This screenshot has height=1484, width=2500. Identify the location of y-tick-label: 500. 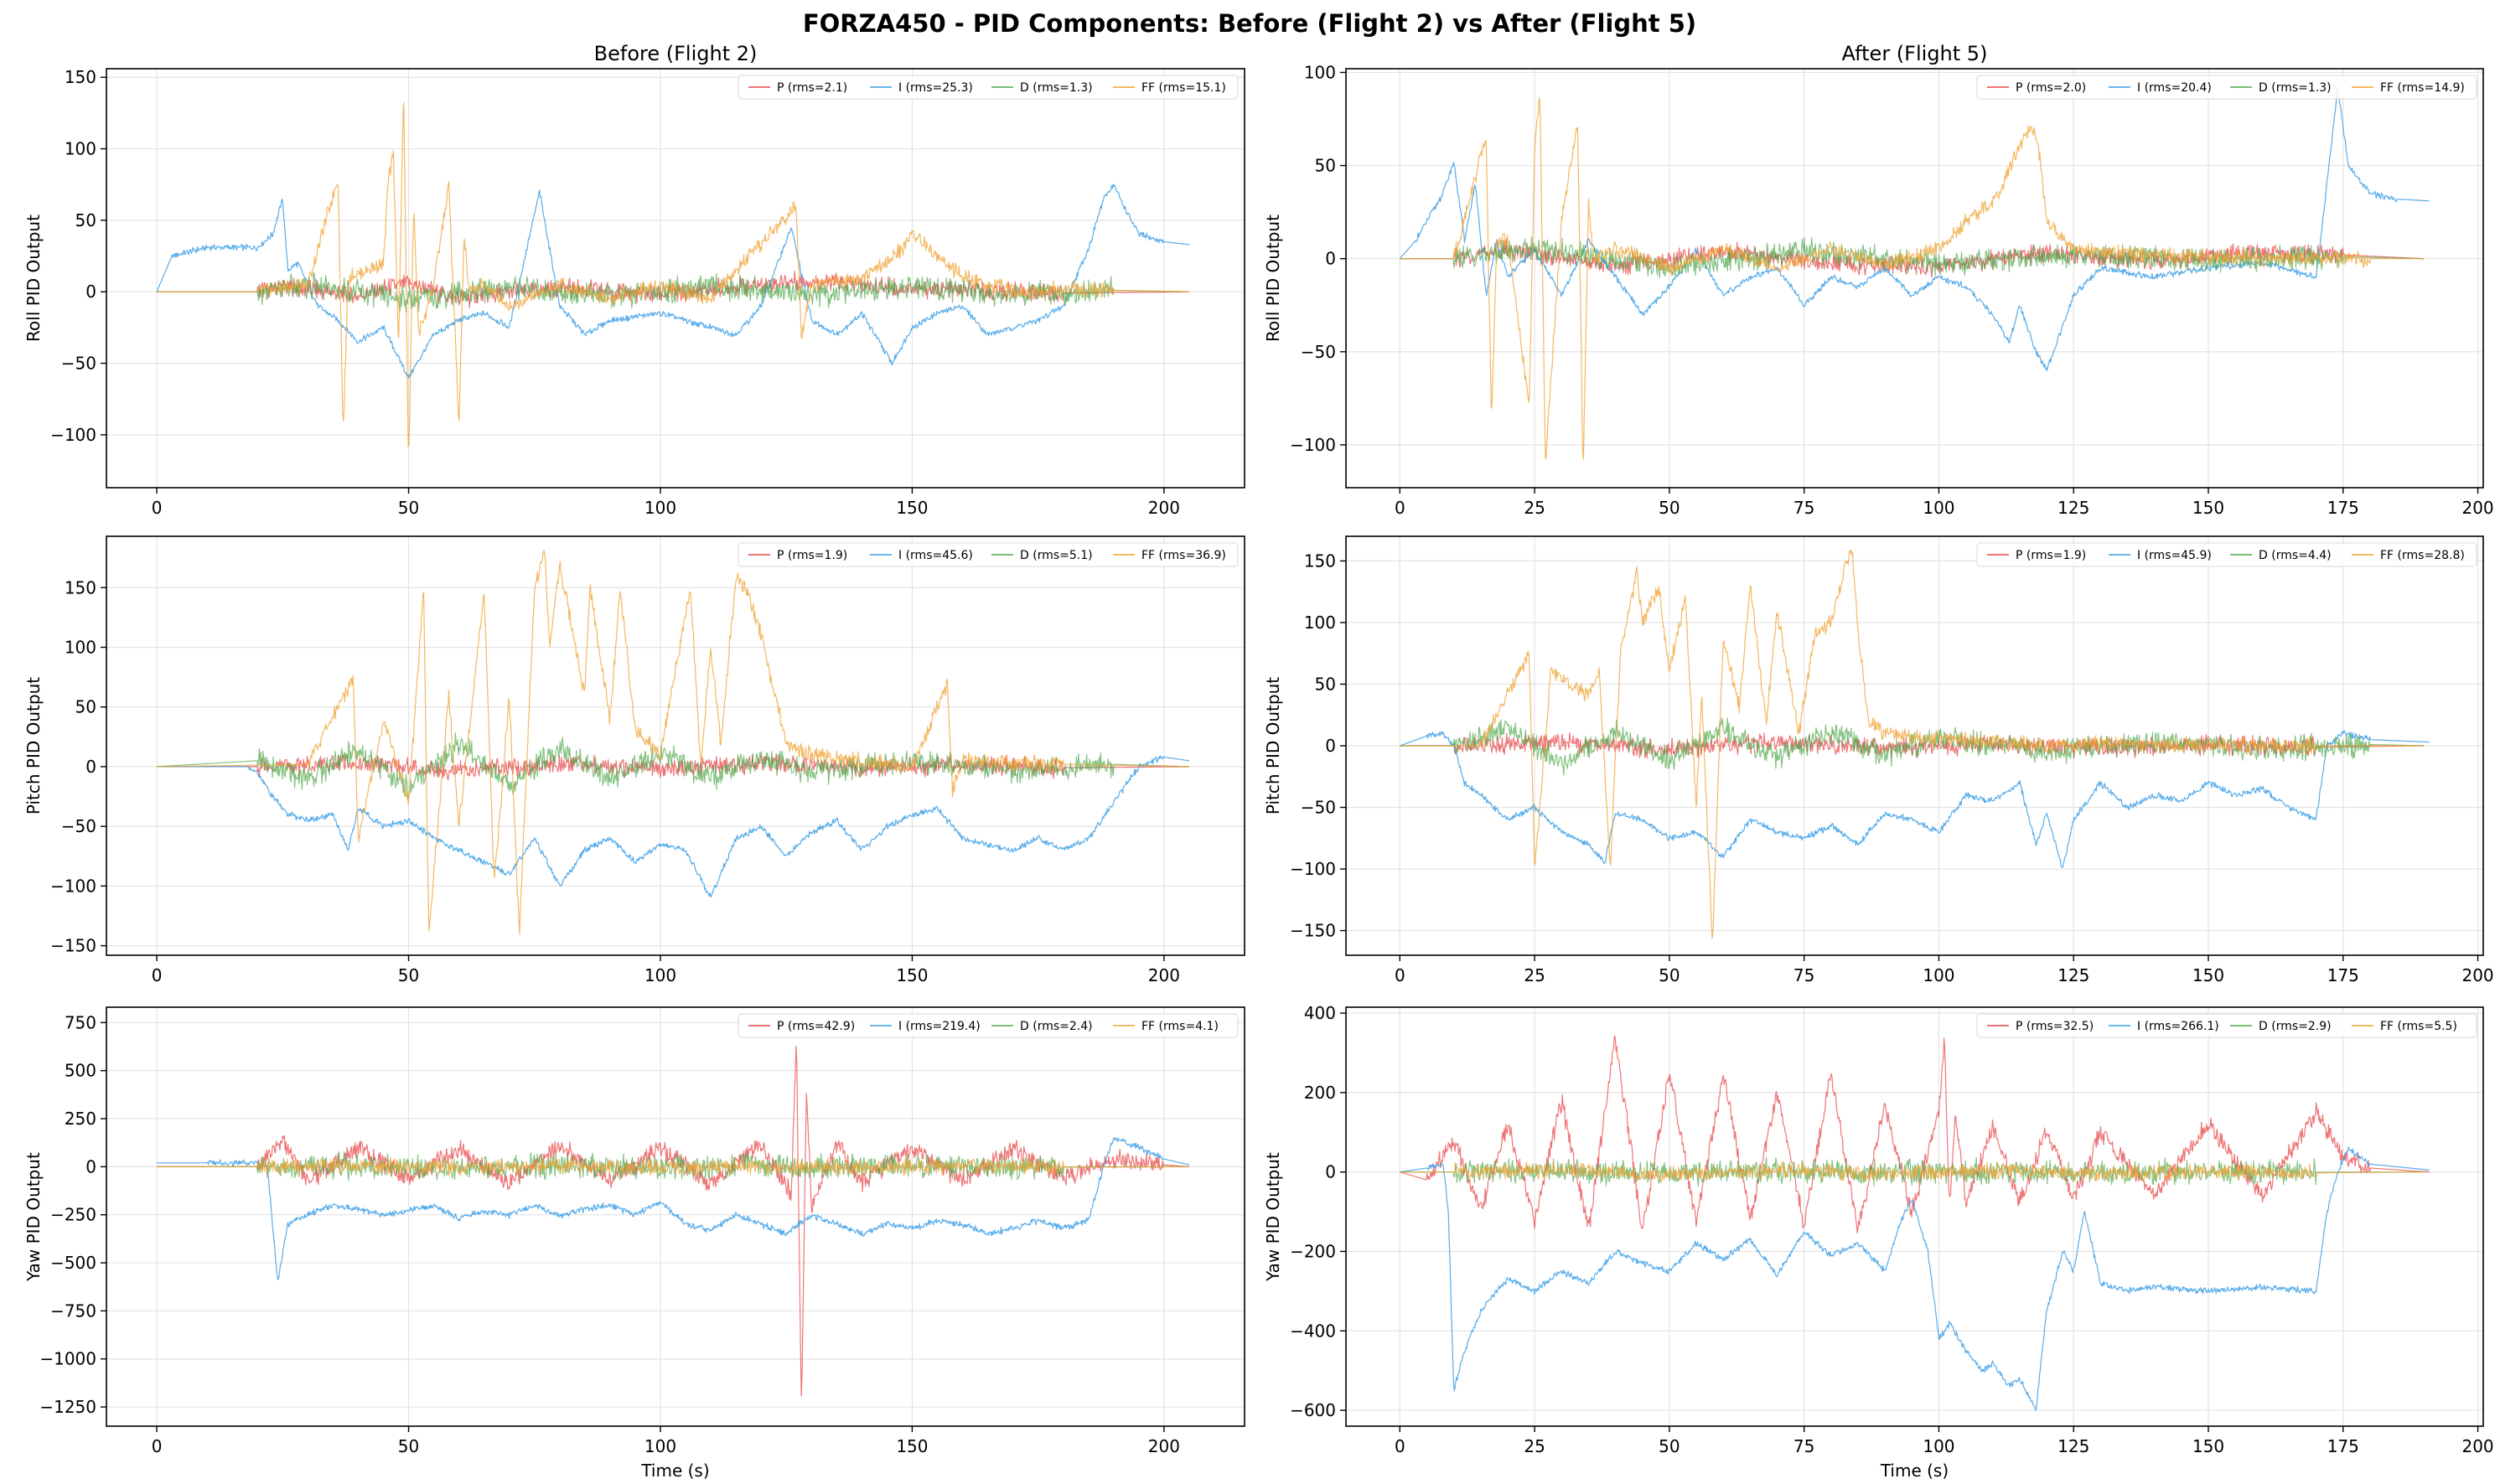
(80, 1071).